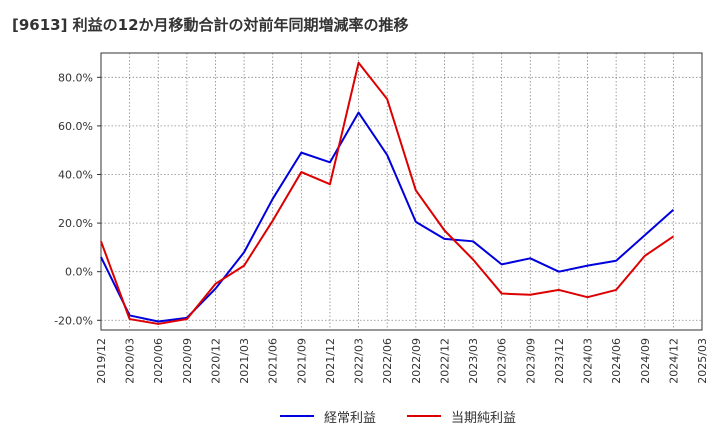 The height and width of the screenshot is (440, 720). I want to click on x-tick-label: 2024/12, so click(673, 361).